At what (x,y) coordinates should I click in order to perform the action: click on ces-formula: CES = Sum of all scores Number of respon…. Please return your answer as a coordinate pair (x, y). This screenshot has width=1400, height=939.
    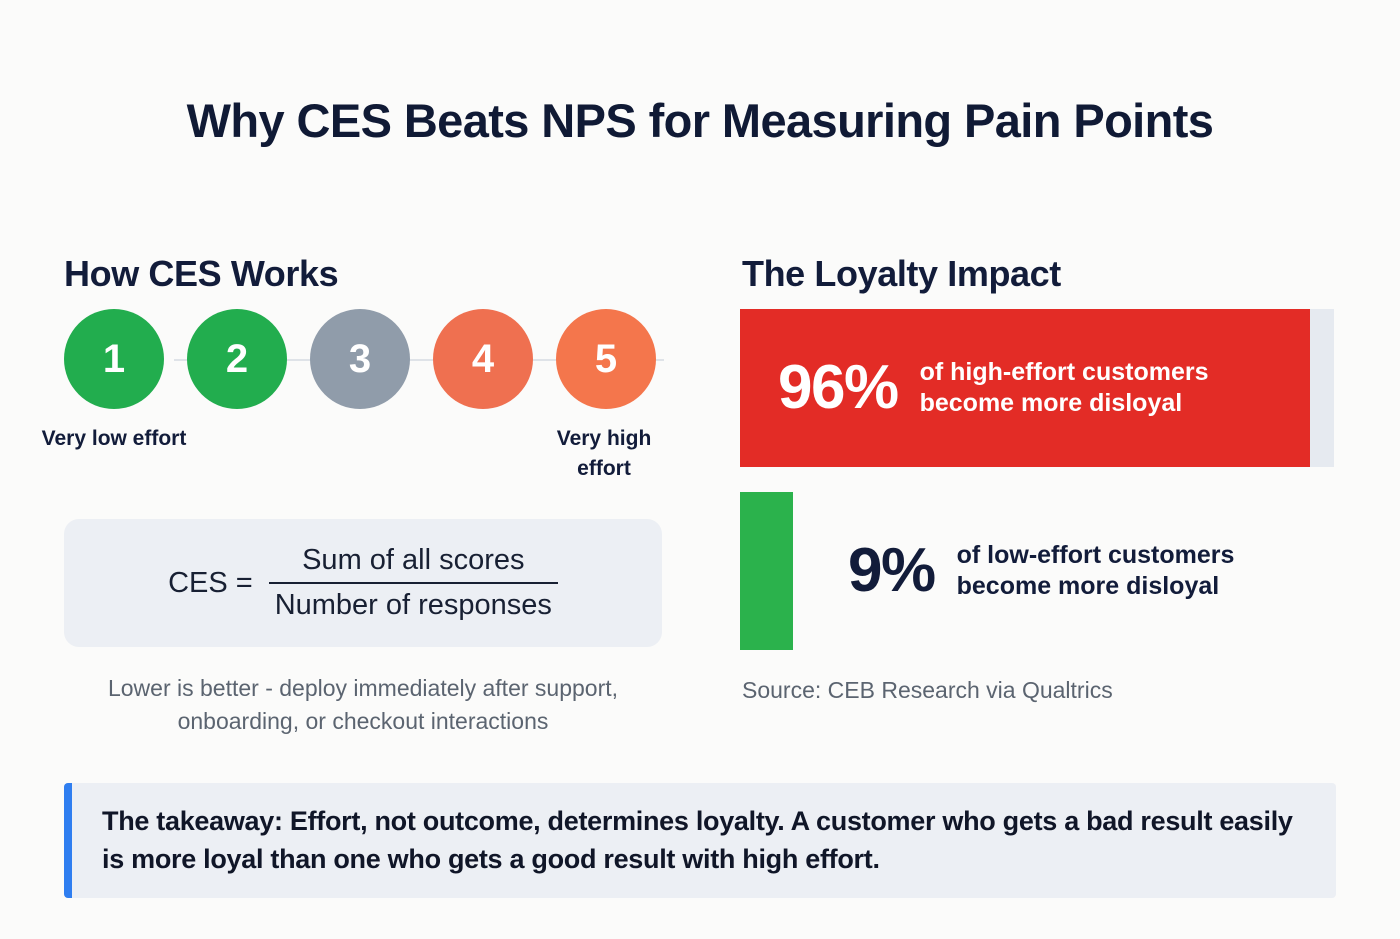
    Looking at the image, I should click on (363, 583).